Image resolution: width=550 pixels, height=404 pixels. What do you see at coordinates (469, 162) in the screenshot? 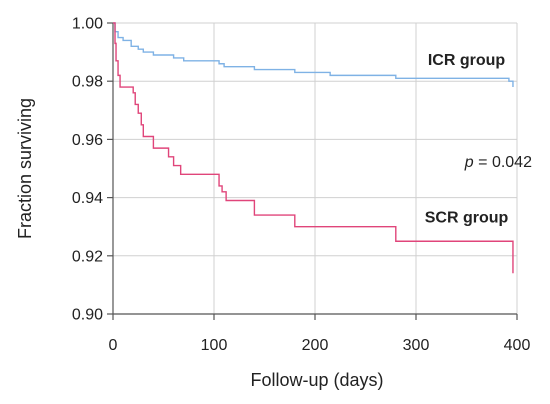
I see `p-value-symbol: p` at bounding box center [469, 162].